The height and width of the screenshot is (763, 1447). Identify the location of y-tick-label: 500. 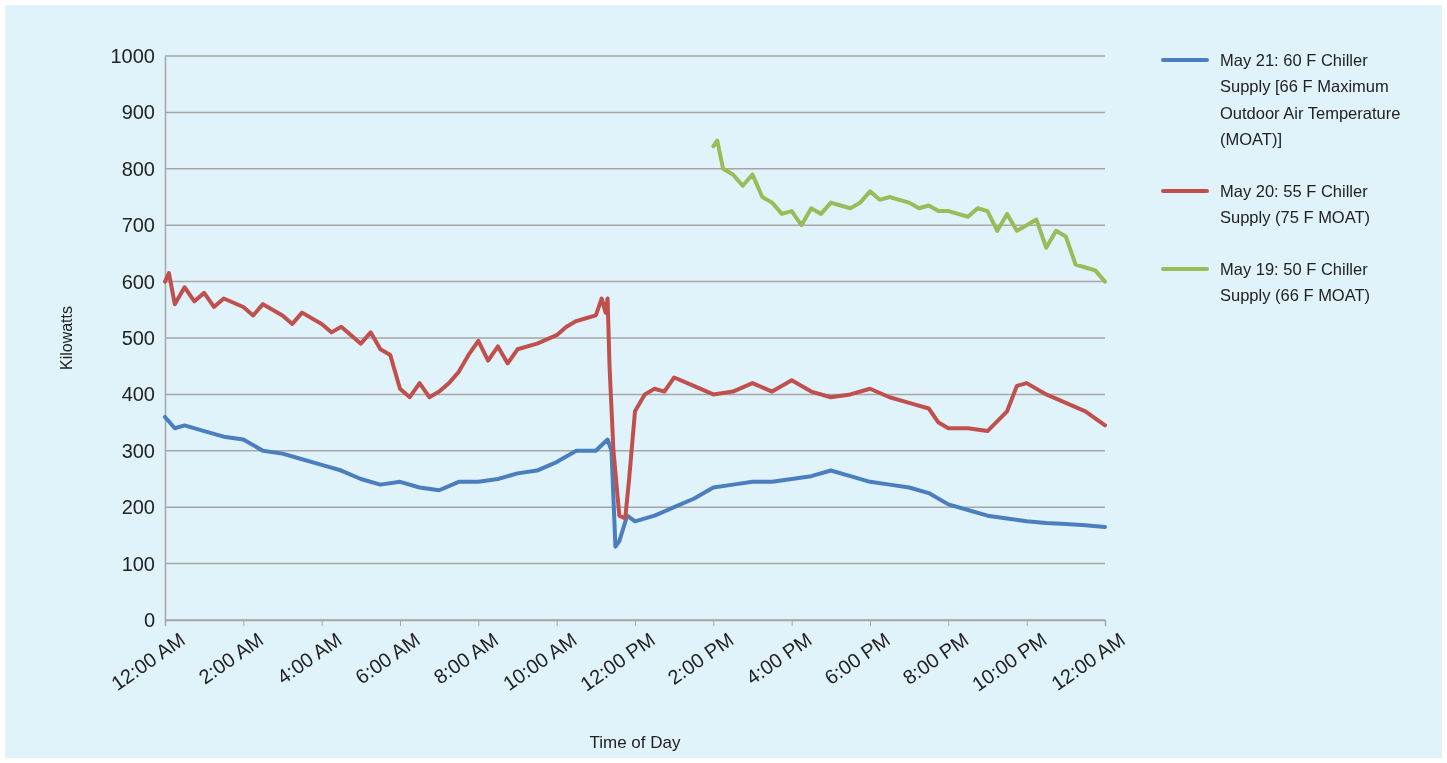
(138, 337).